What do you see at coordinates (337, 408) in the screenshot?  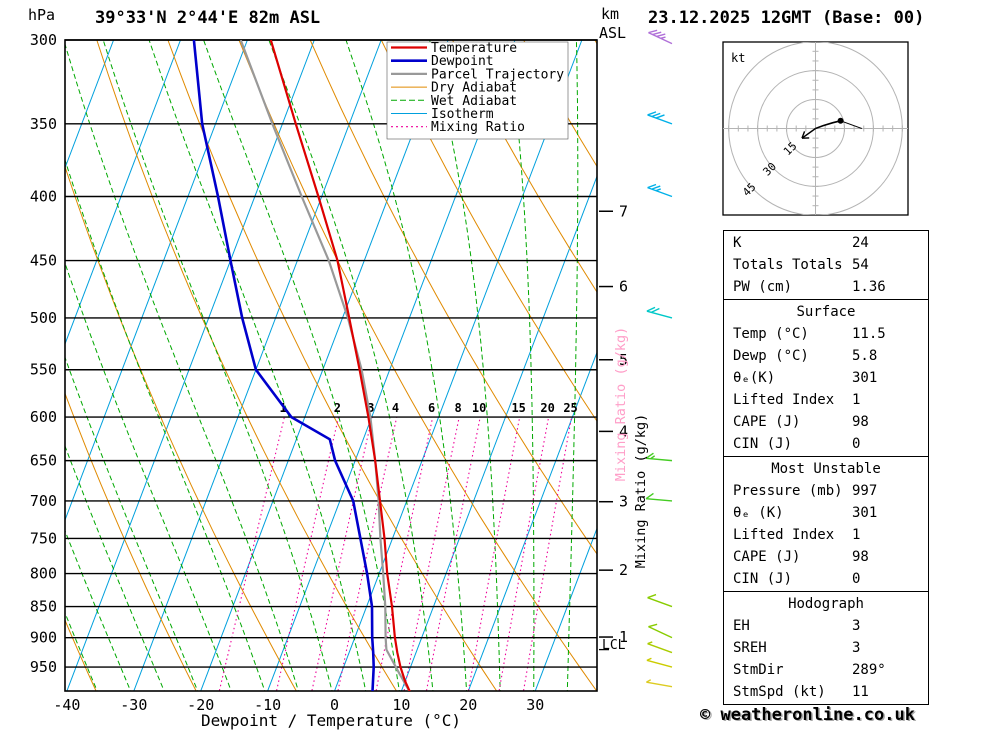 I see `mixing-ratio-value-label: 2` at bounding box center [337, 408].